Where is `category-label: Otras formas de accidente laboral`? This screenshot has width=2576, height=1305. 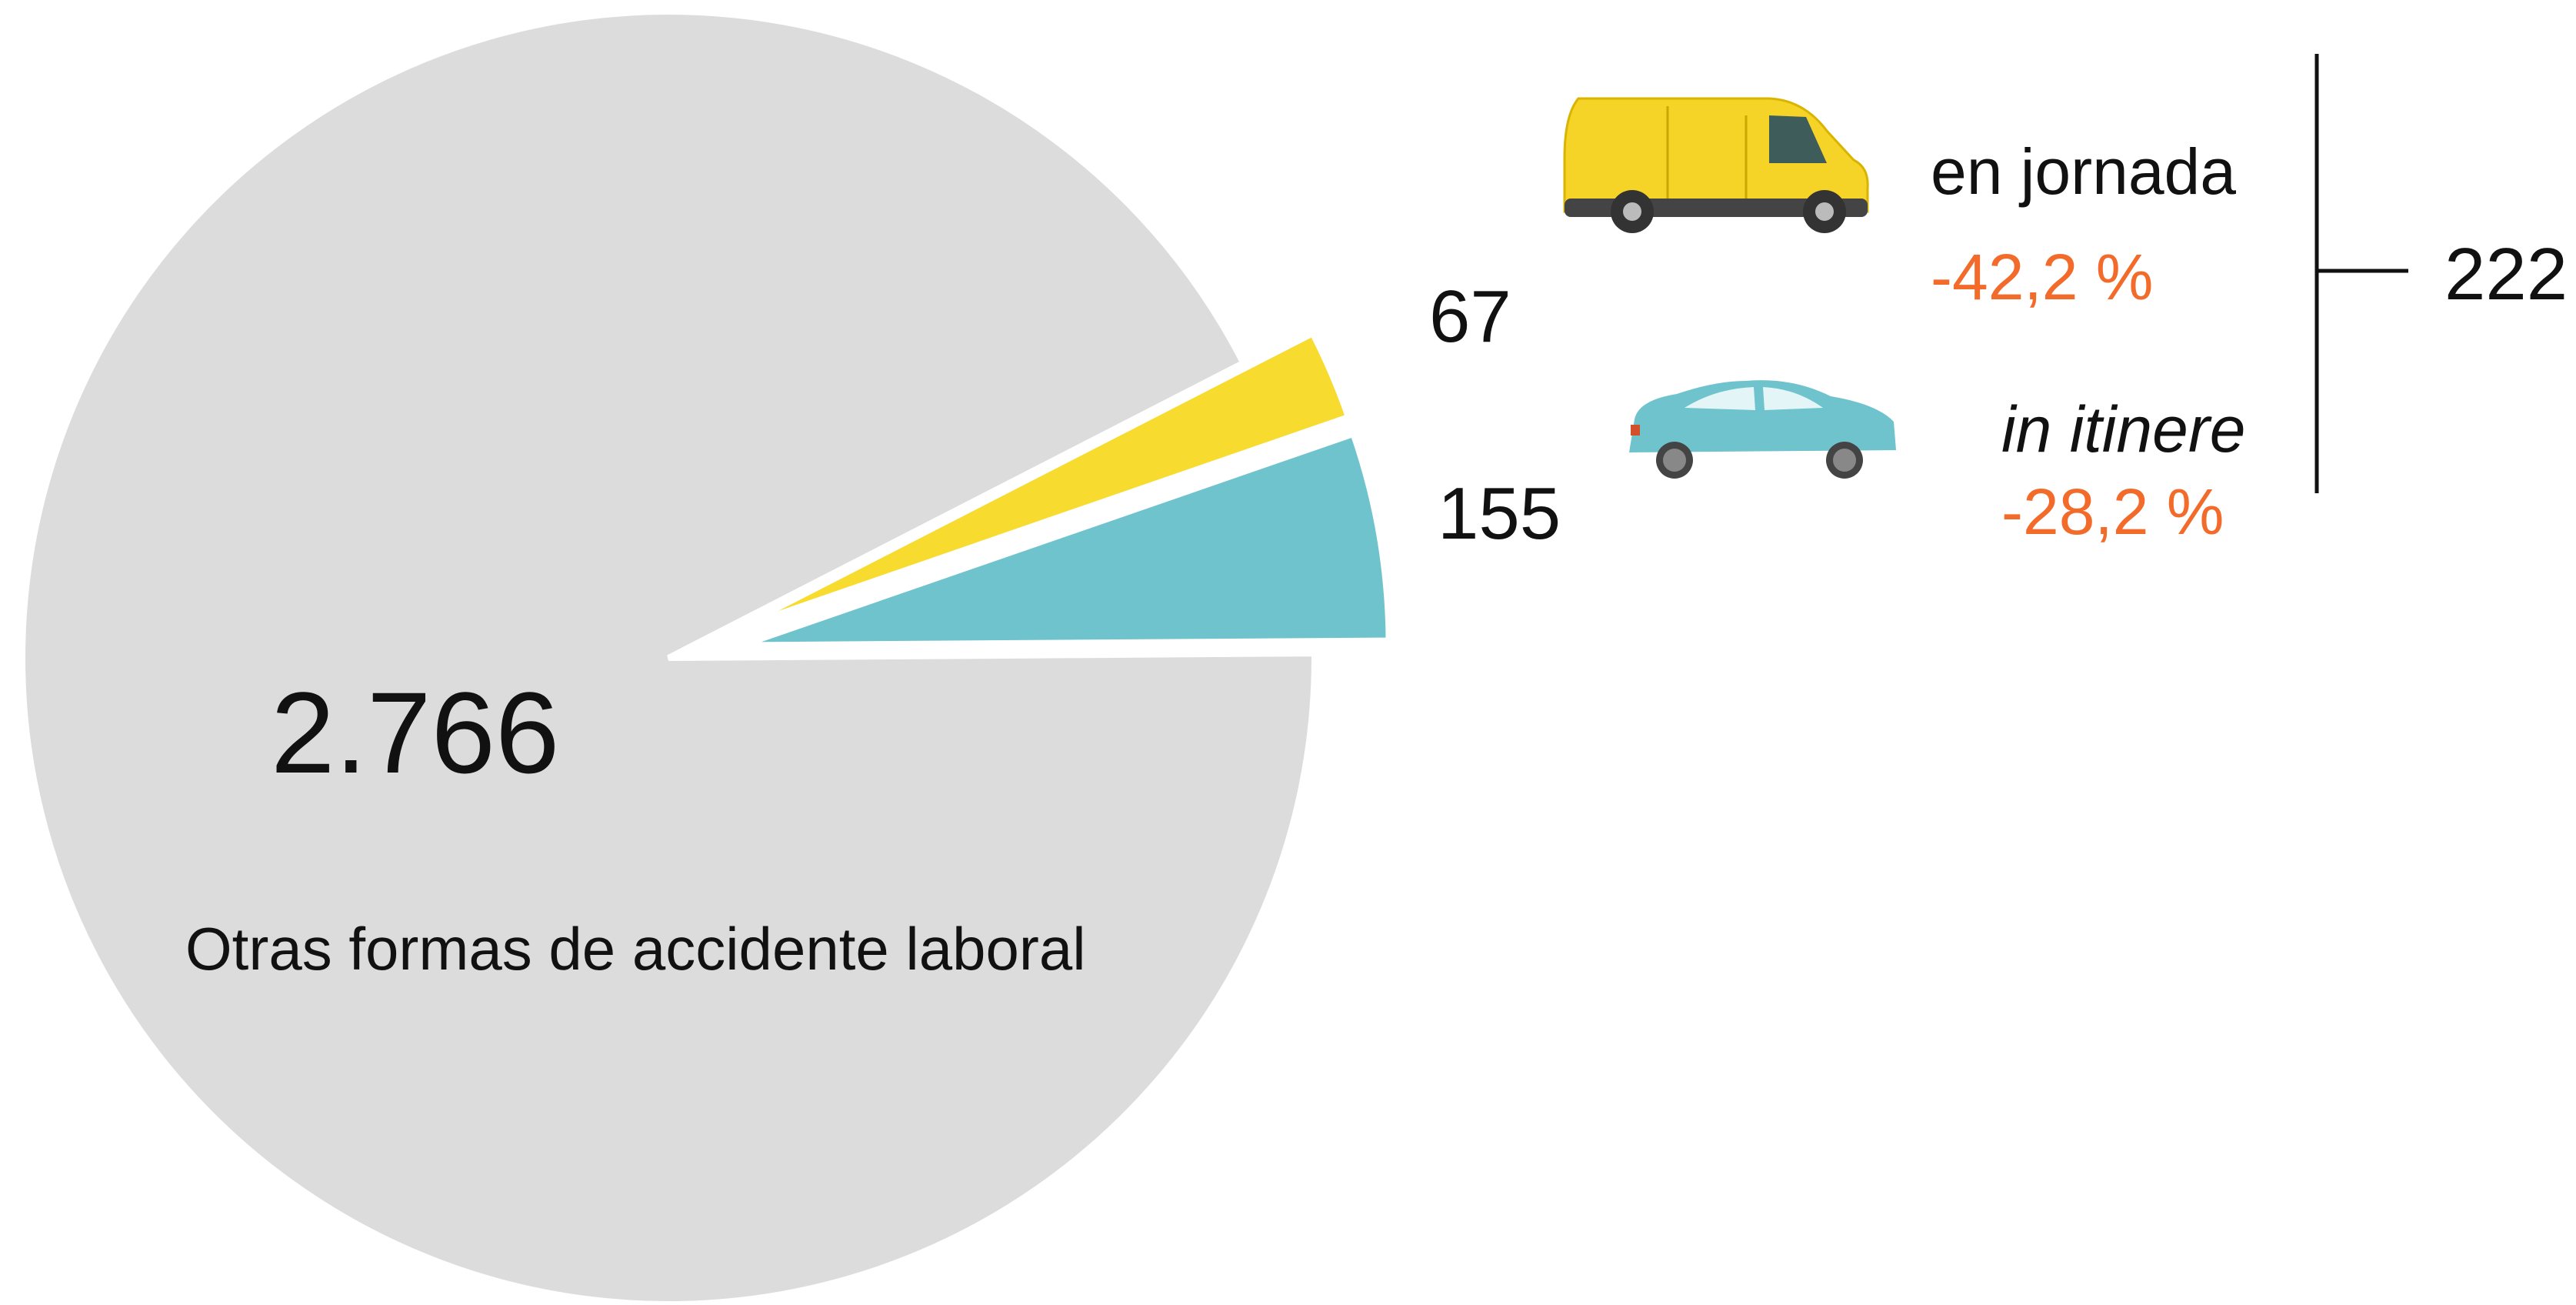 category-label: Otras formas de accidente laboral is located at coordinates (635, 949).